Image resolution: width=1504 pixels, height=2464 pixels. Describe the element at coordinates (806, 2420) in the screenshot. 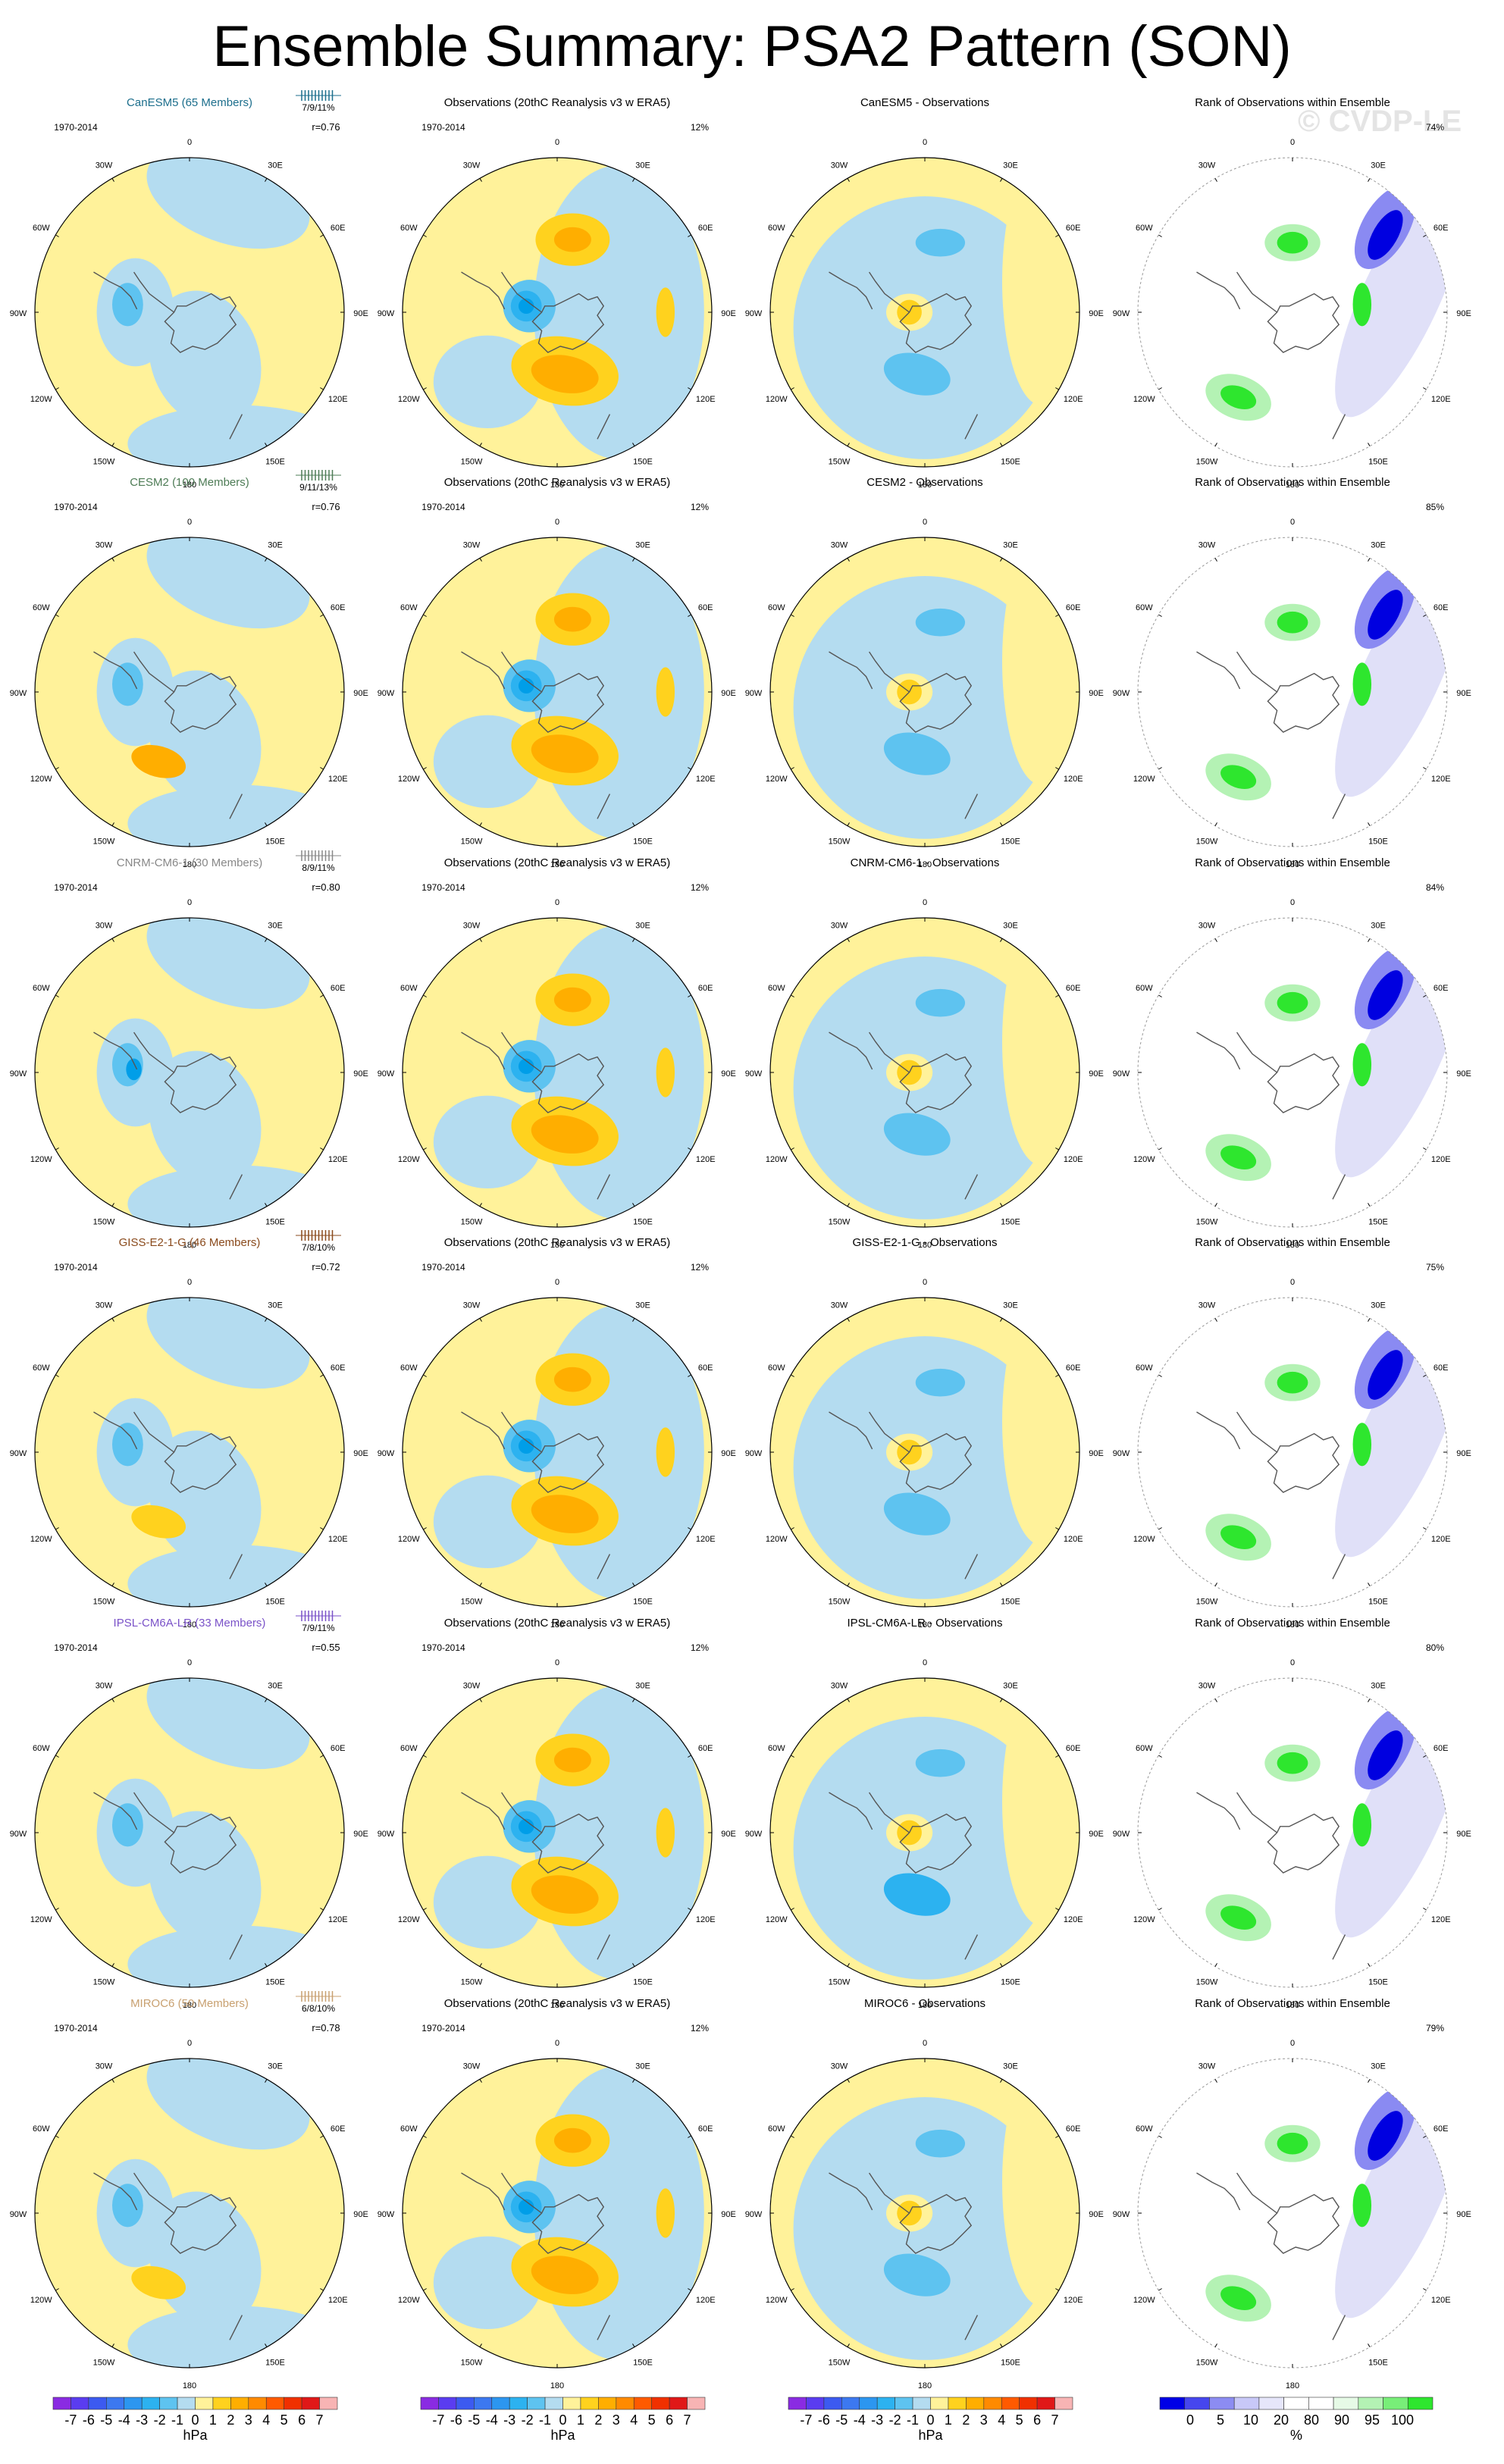

I see `colorbar-tick-label: -7` at that location.